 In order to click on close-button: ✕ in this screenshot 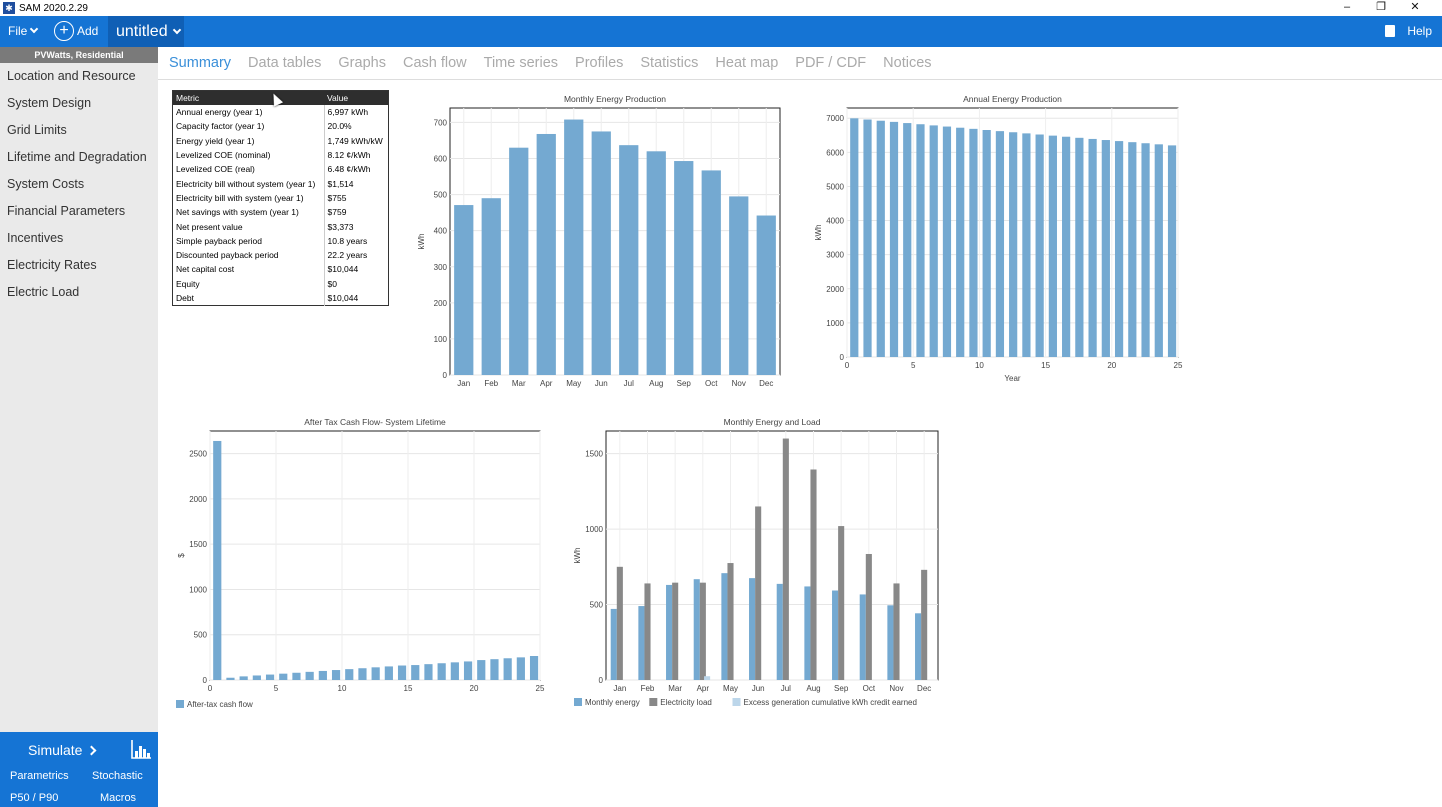, I will do `click(1415, 7)`.